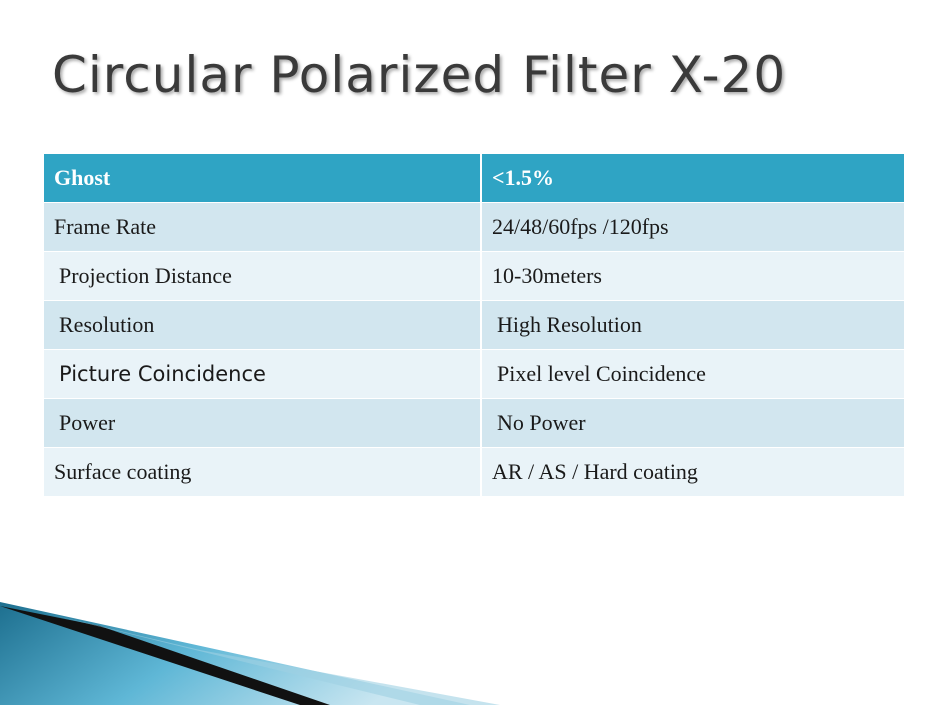 The image size is (941, 705). I want to click on table-row: Resolution High Resolution, so click(474, 325).